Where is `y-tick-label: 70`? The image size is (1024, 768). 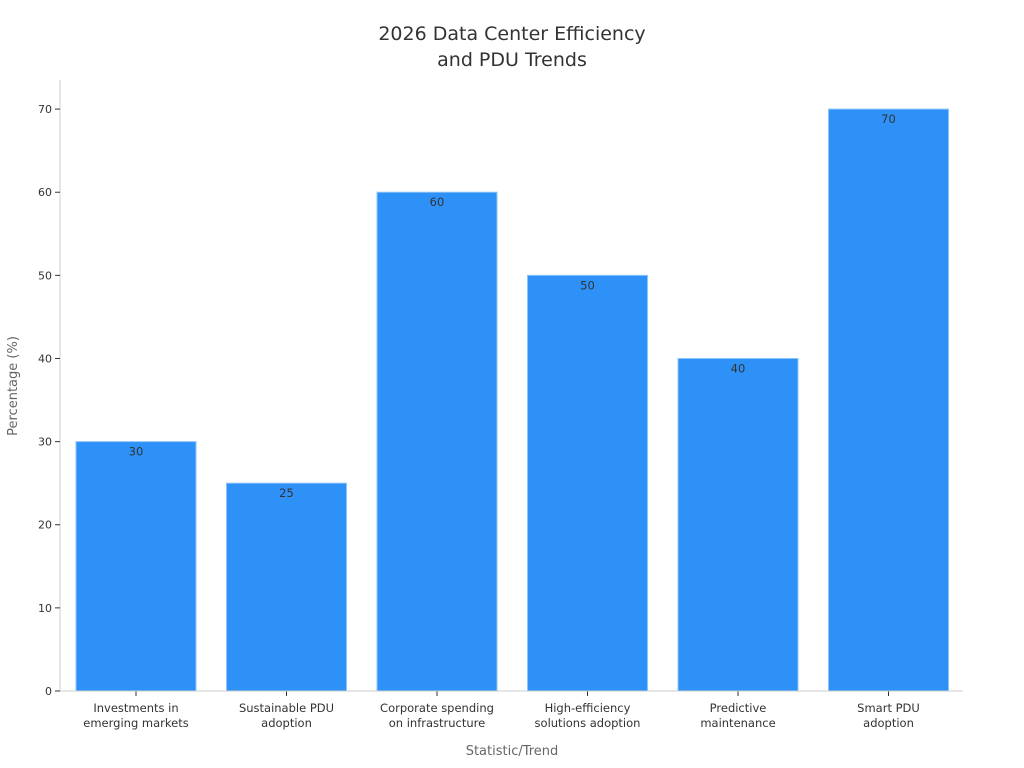 y-tick-label: 70 is located at coordinates (45, 109).